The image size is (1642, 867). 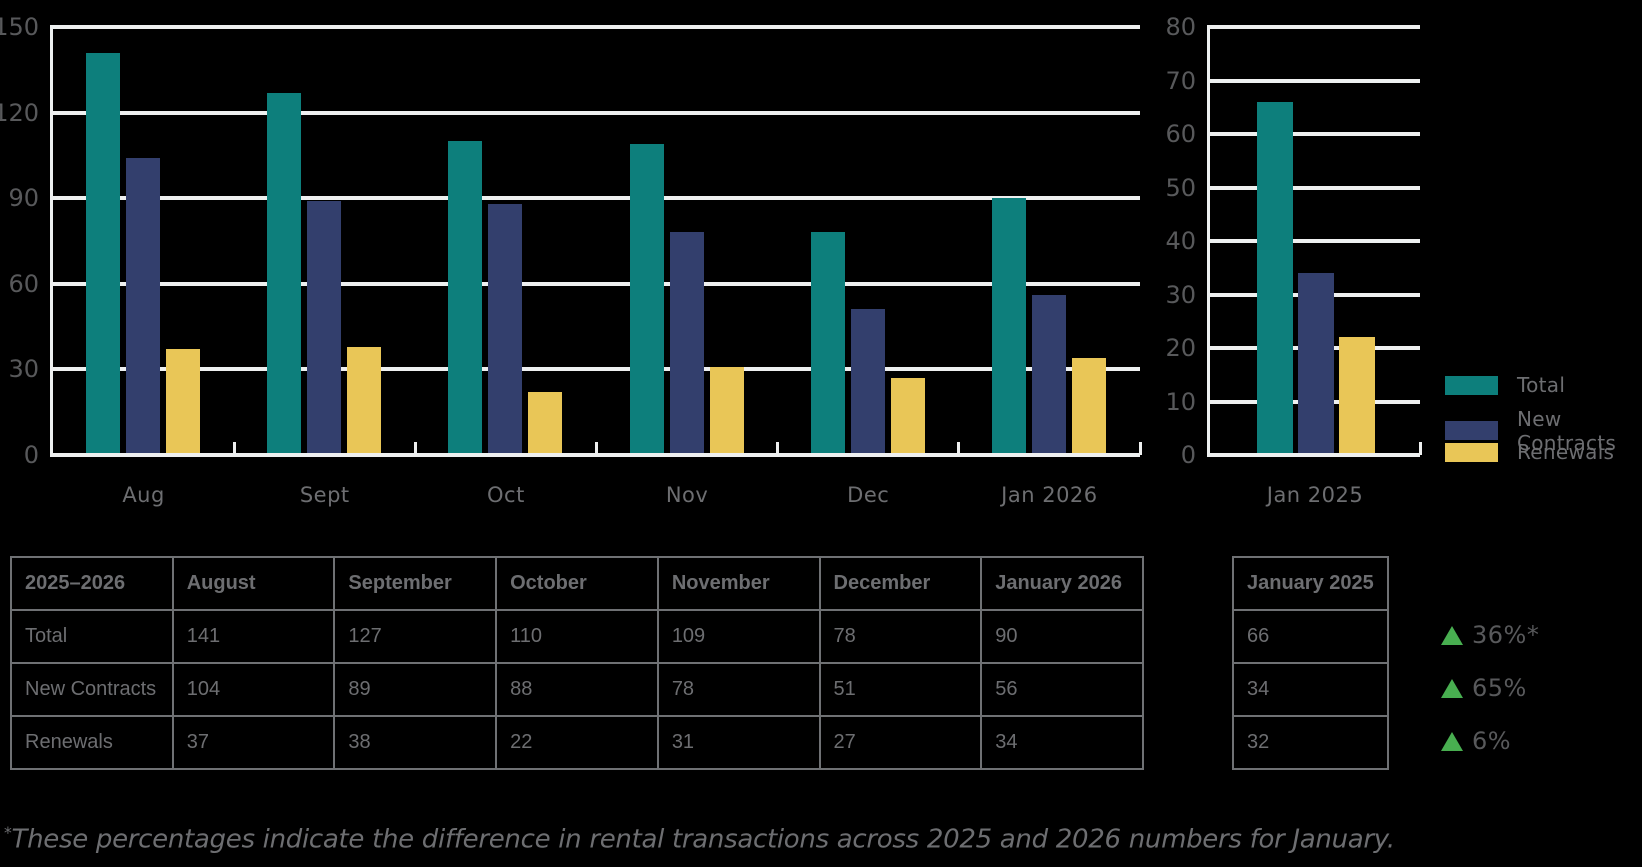 I want to click on bar-total-jan-2026, so click(x=1008, y=326).